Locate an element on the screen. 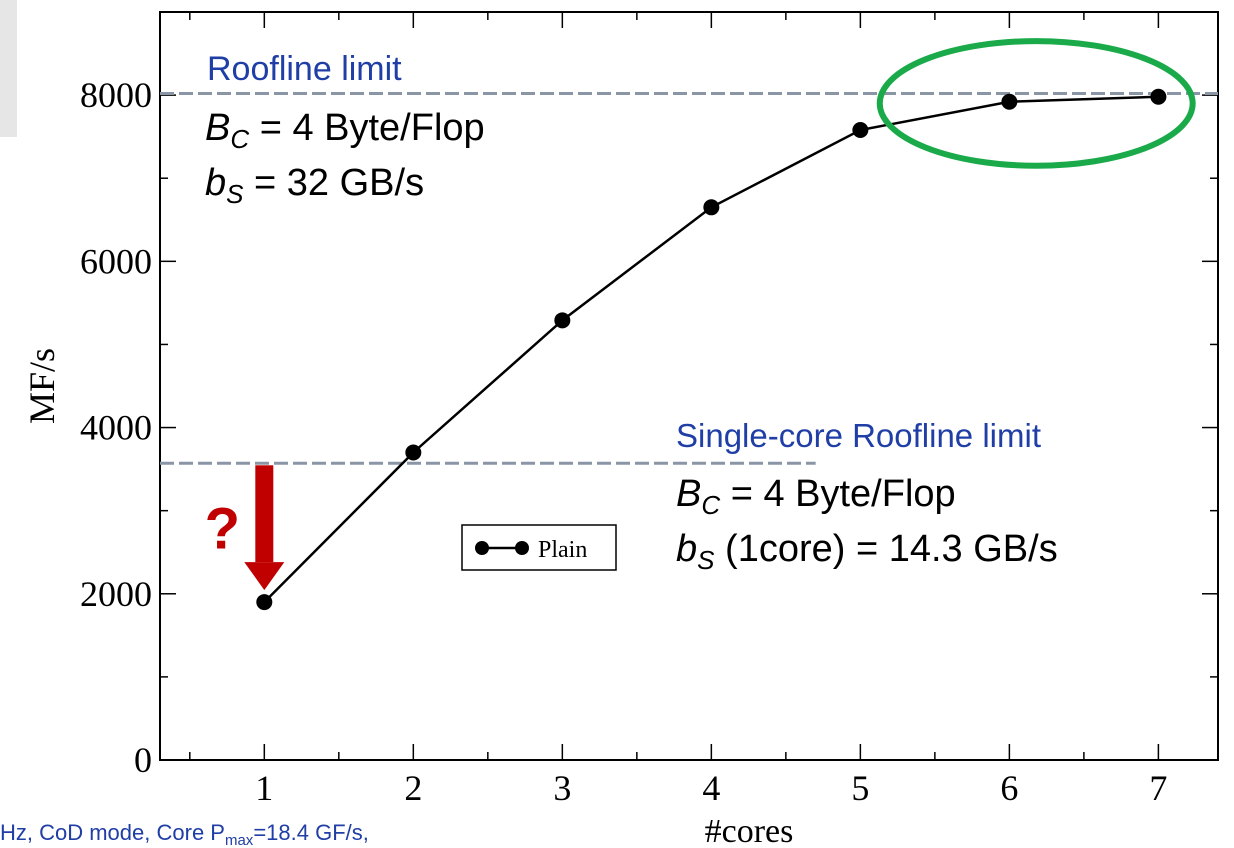 The width and height of the screenshot is (1234, 848). side-panel-fragment is located at coordinates (8, 68).